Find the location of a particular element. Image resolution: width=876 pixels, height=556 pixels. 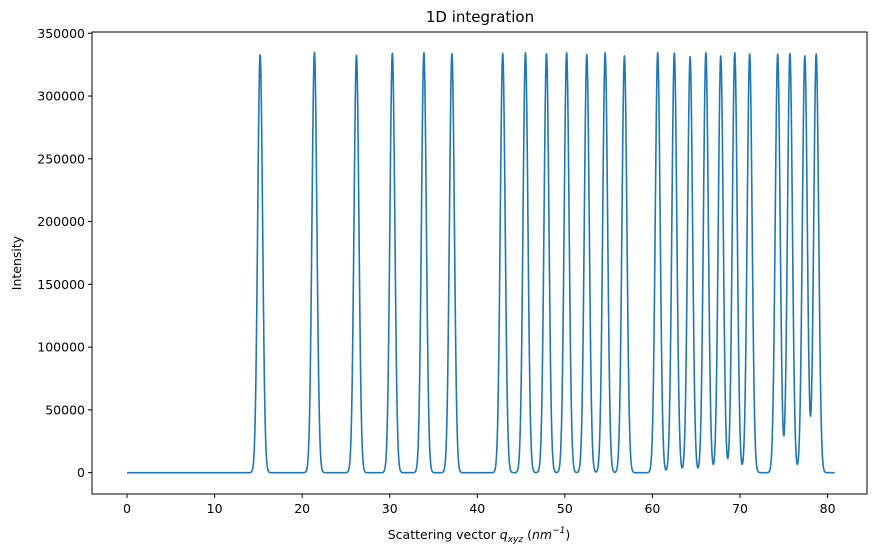

y-tick-label: 150000 is located at coordinates (61, 284).